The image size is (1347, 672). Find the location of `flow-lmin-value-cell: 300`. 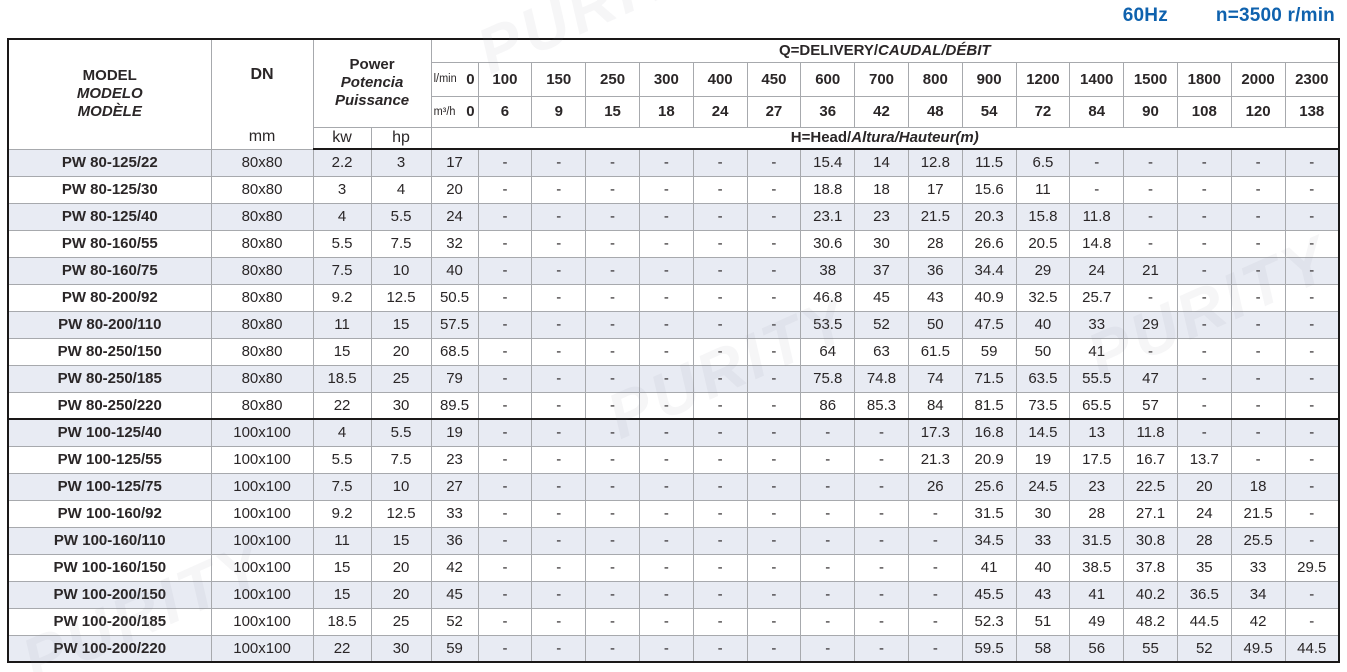

flow-lmin-value-cell: 300 is located at coordinates (666, 79).